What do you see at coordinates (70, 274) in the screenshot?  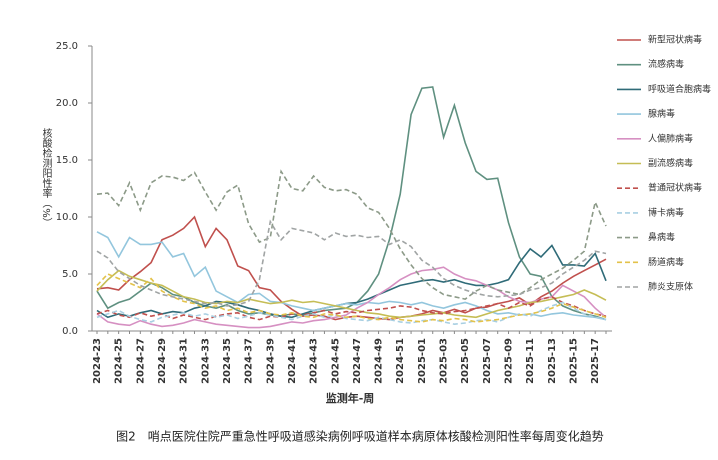 I see `y-tick-label: 5.0` at bounding box center [70, 274].